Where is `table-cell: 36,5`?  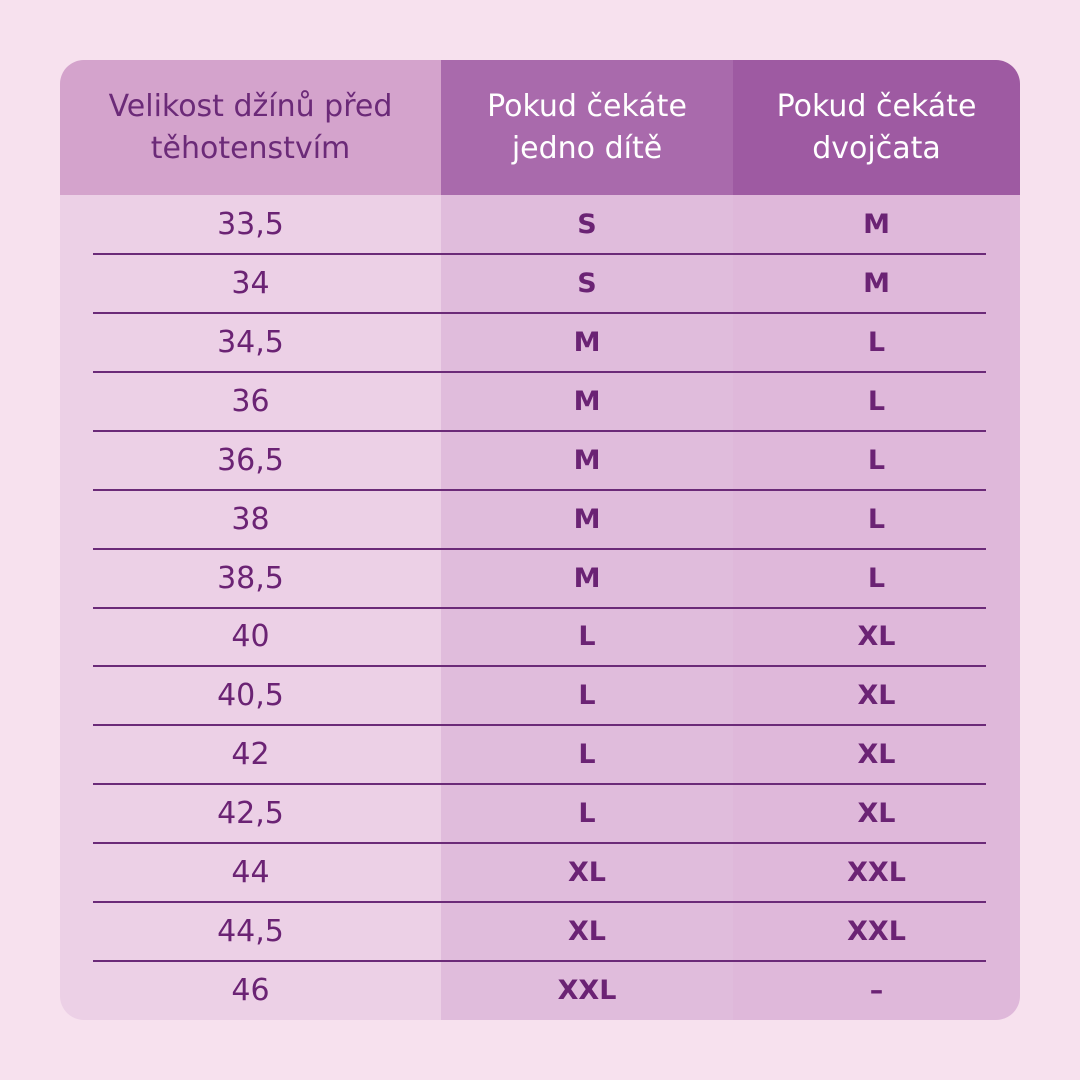
table-cell: 36,5 is located at coordinates (250, 460).